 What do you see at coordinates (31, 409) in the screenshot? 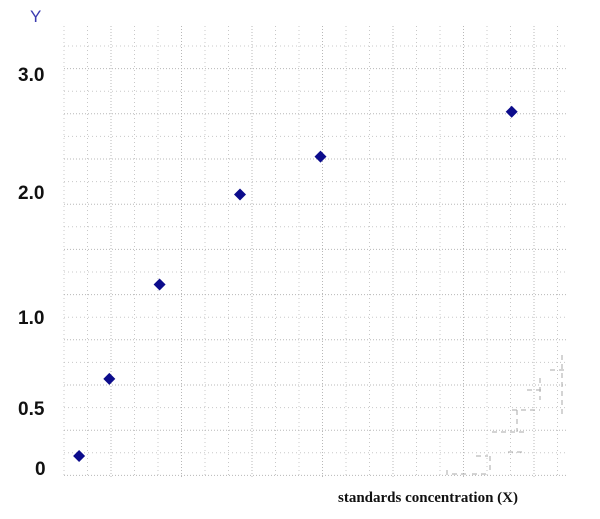
I see `y-tick-label: 0.5` at bounding box center [31, 409].